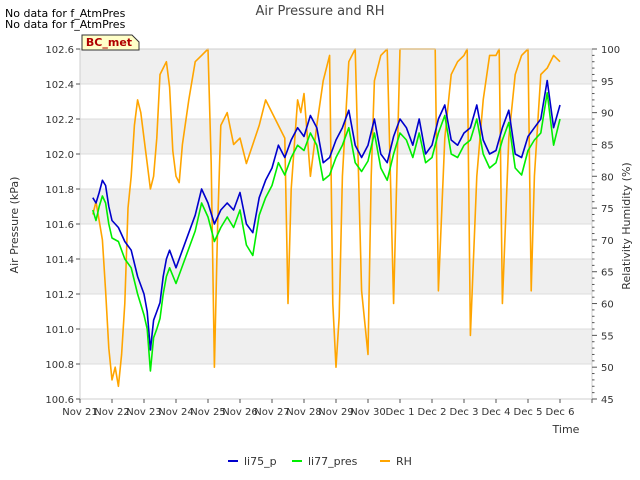 The image size is (640, 480). Describe the element at coordinates (319, 11) in the screenshot. I see `chart-title: Air Pressure and RH` at that location.